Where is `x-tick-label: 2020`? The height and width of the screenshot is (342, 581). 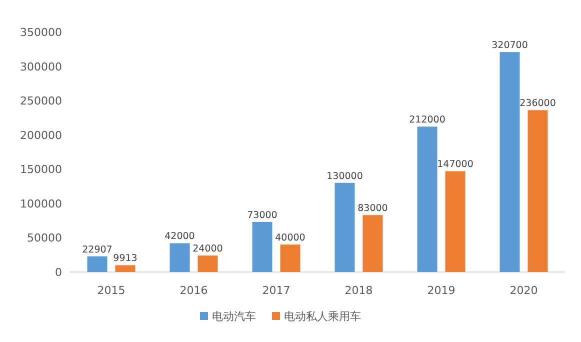
x-tick-label: 2020 is located at coordinates (524, 290).